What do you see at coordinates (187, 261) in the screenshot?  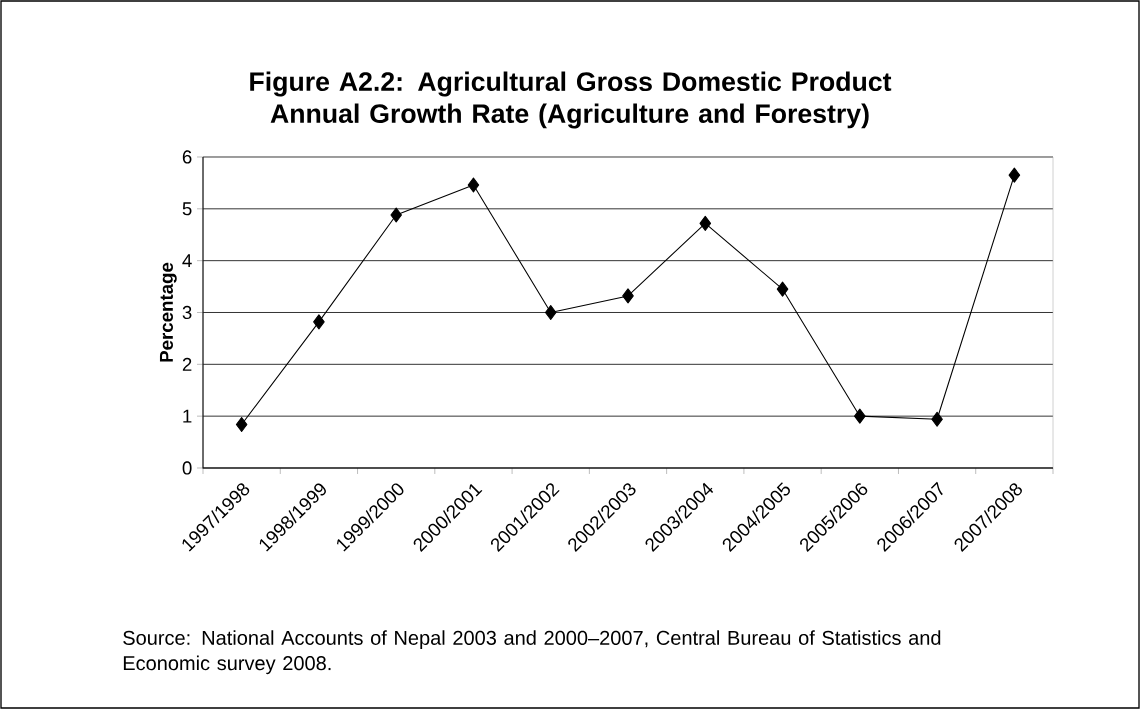 I see `y-tick-label: 4` at bounding box center [187, 261].